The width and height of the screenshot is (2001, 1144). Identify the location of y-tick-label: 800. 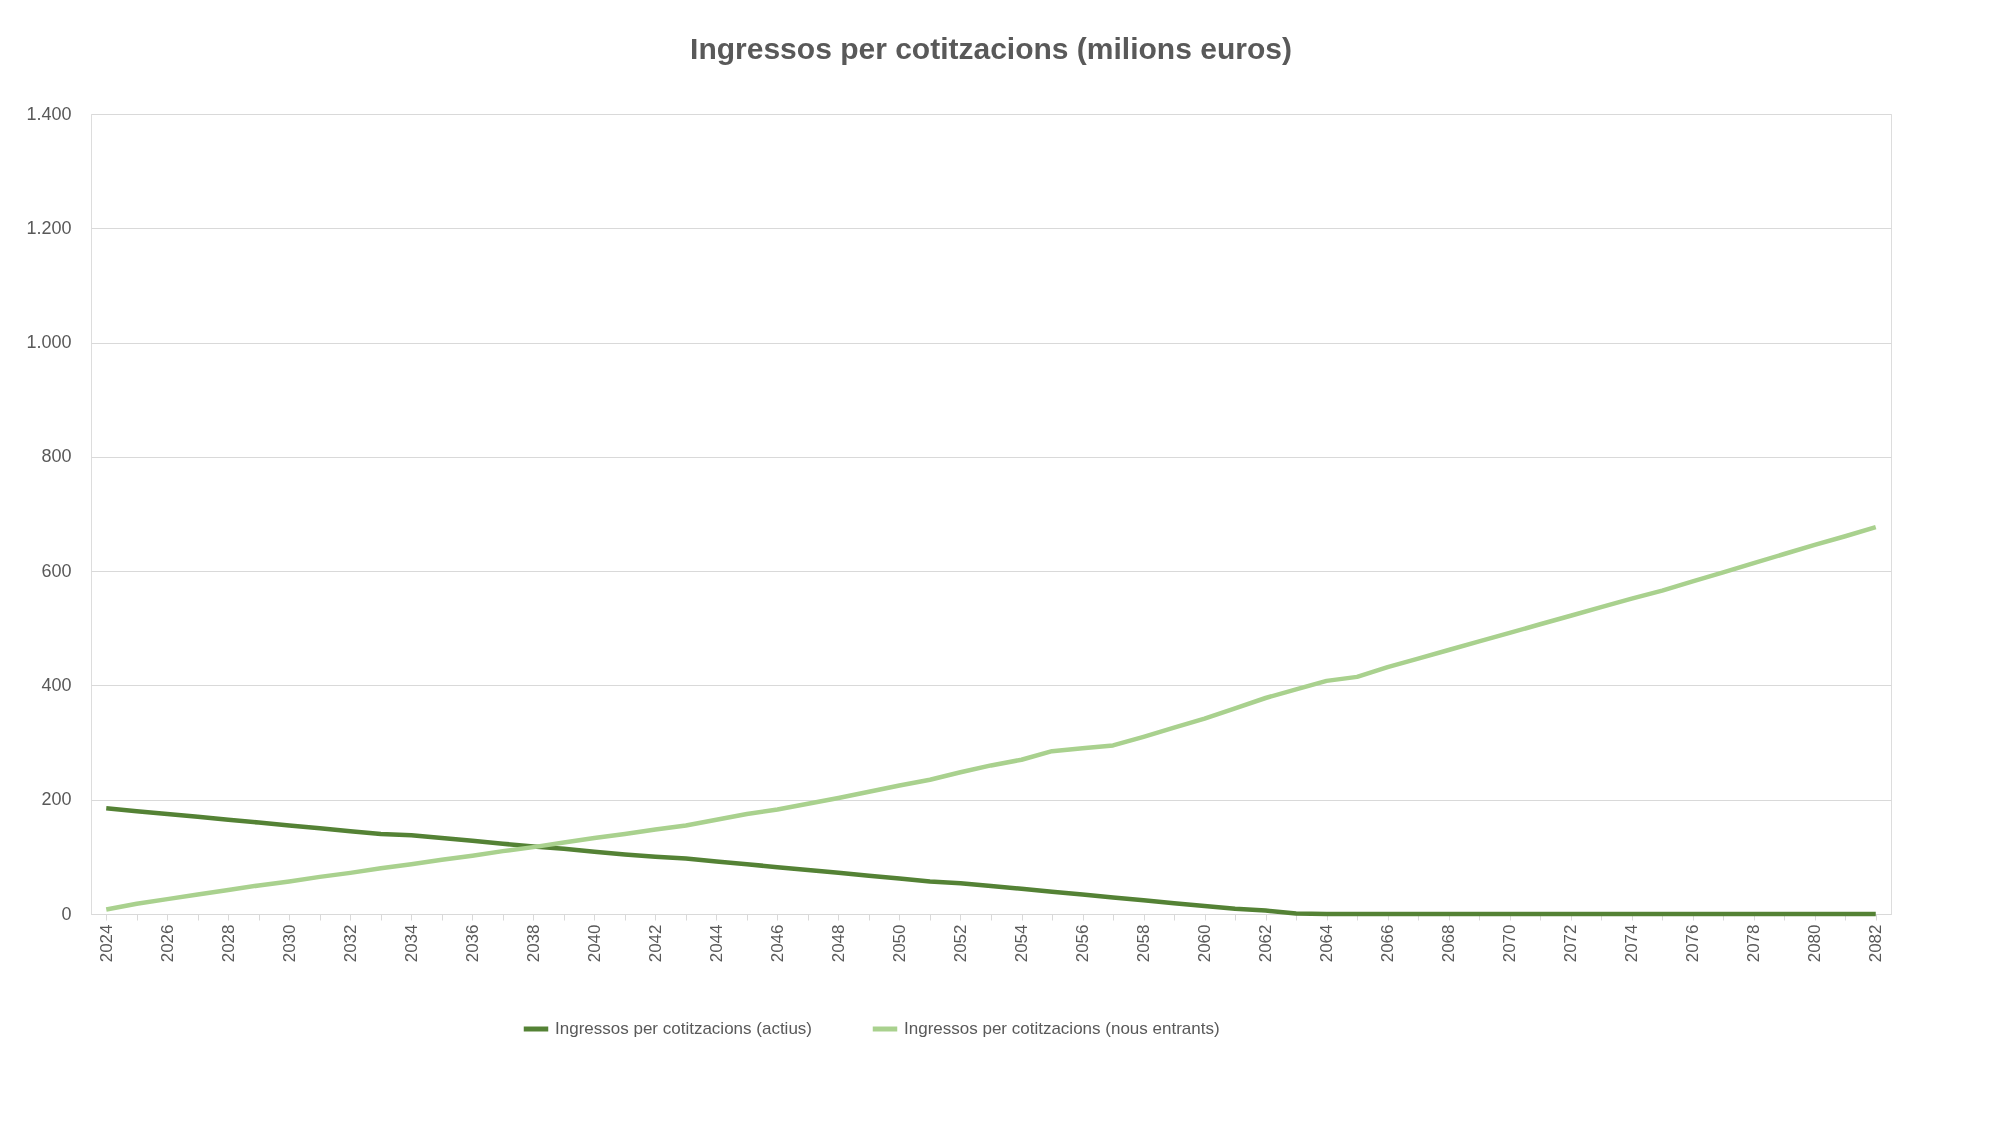
(56, 456).